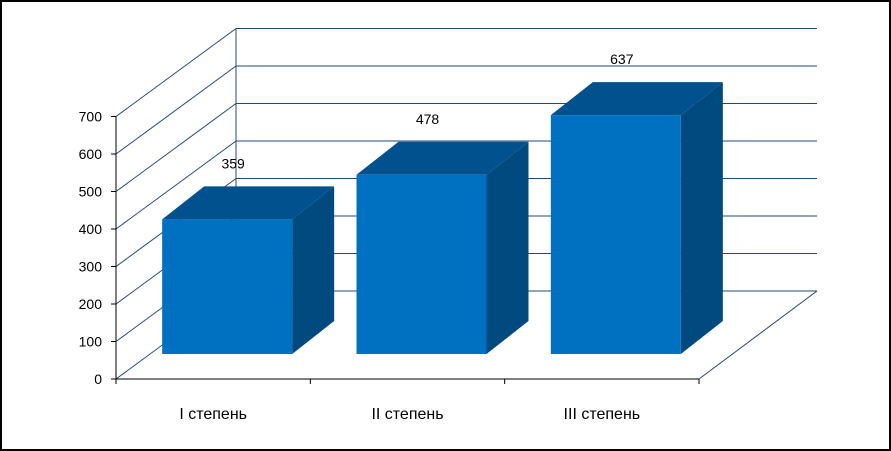 This screenshot has width=891, height=451. Describe the element at coordinates (407, 414) in the screenshot. I see `category-label-2: II степень` at that location.